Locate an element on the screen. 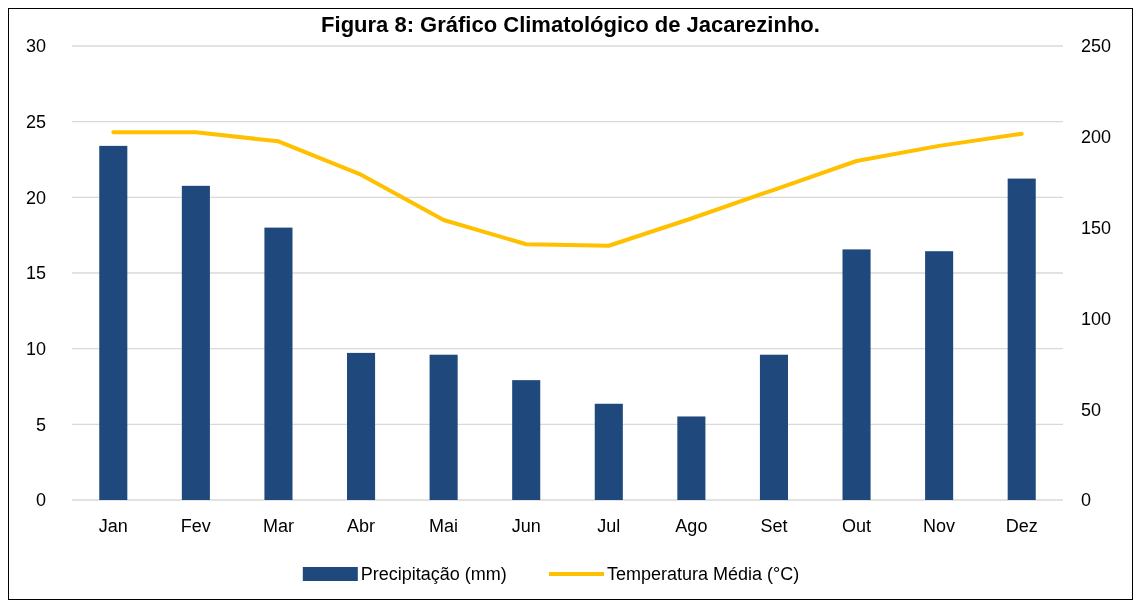 This screenshot has height=608, width=1141. y-tick-label: 25 is located at coordinates (35, 121).